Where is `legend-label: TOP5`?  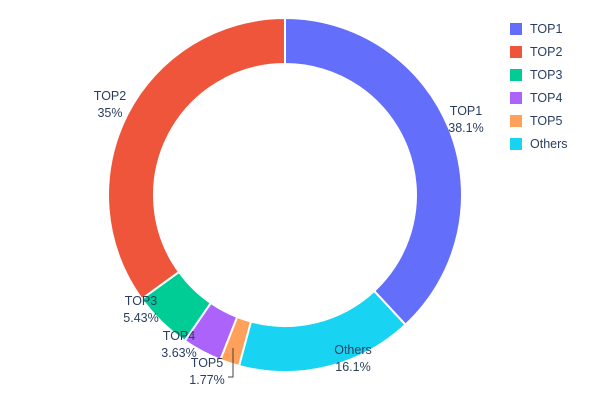
legend-label: TOP5 is located at coordinates (546, 121).